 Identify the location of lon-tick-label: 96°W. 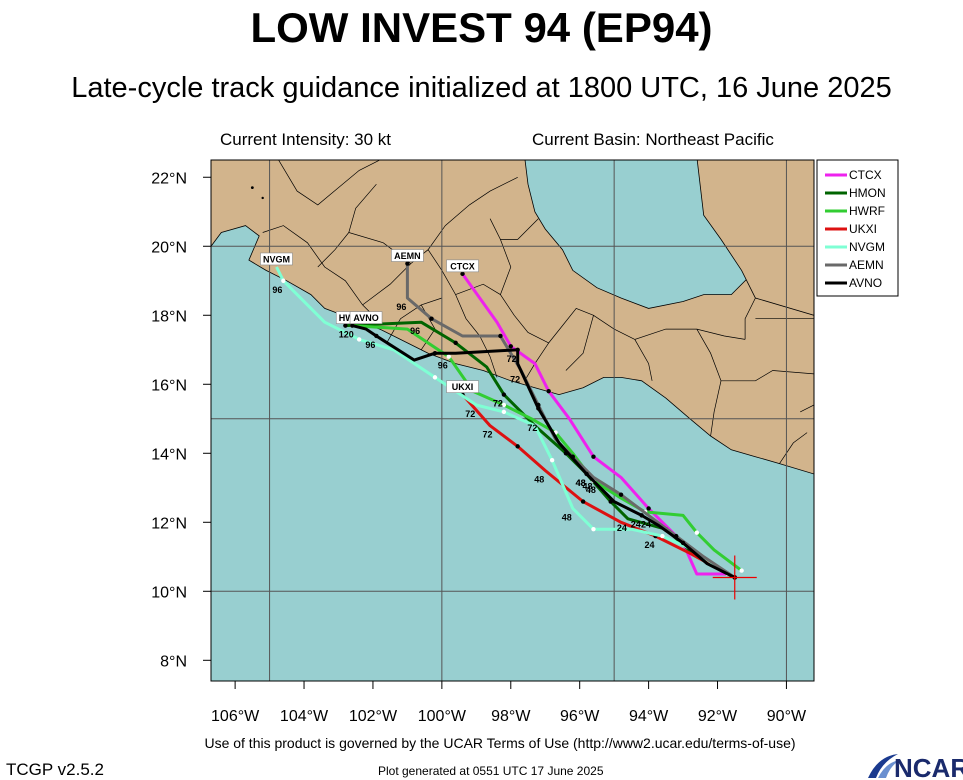
(580, 716).